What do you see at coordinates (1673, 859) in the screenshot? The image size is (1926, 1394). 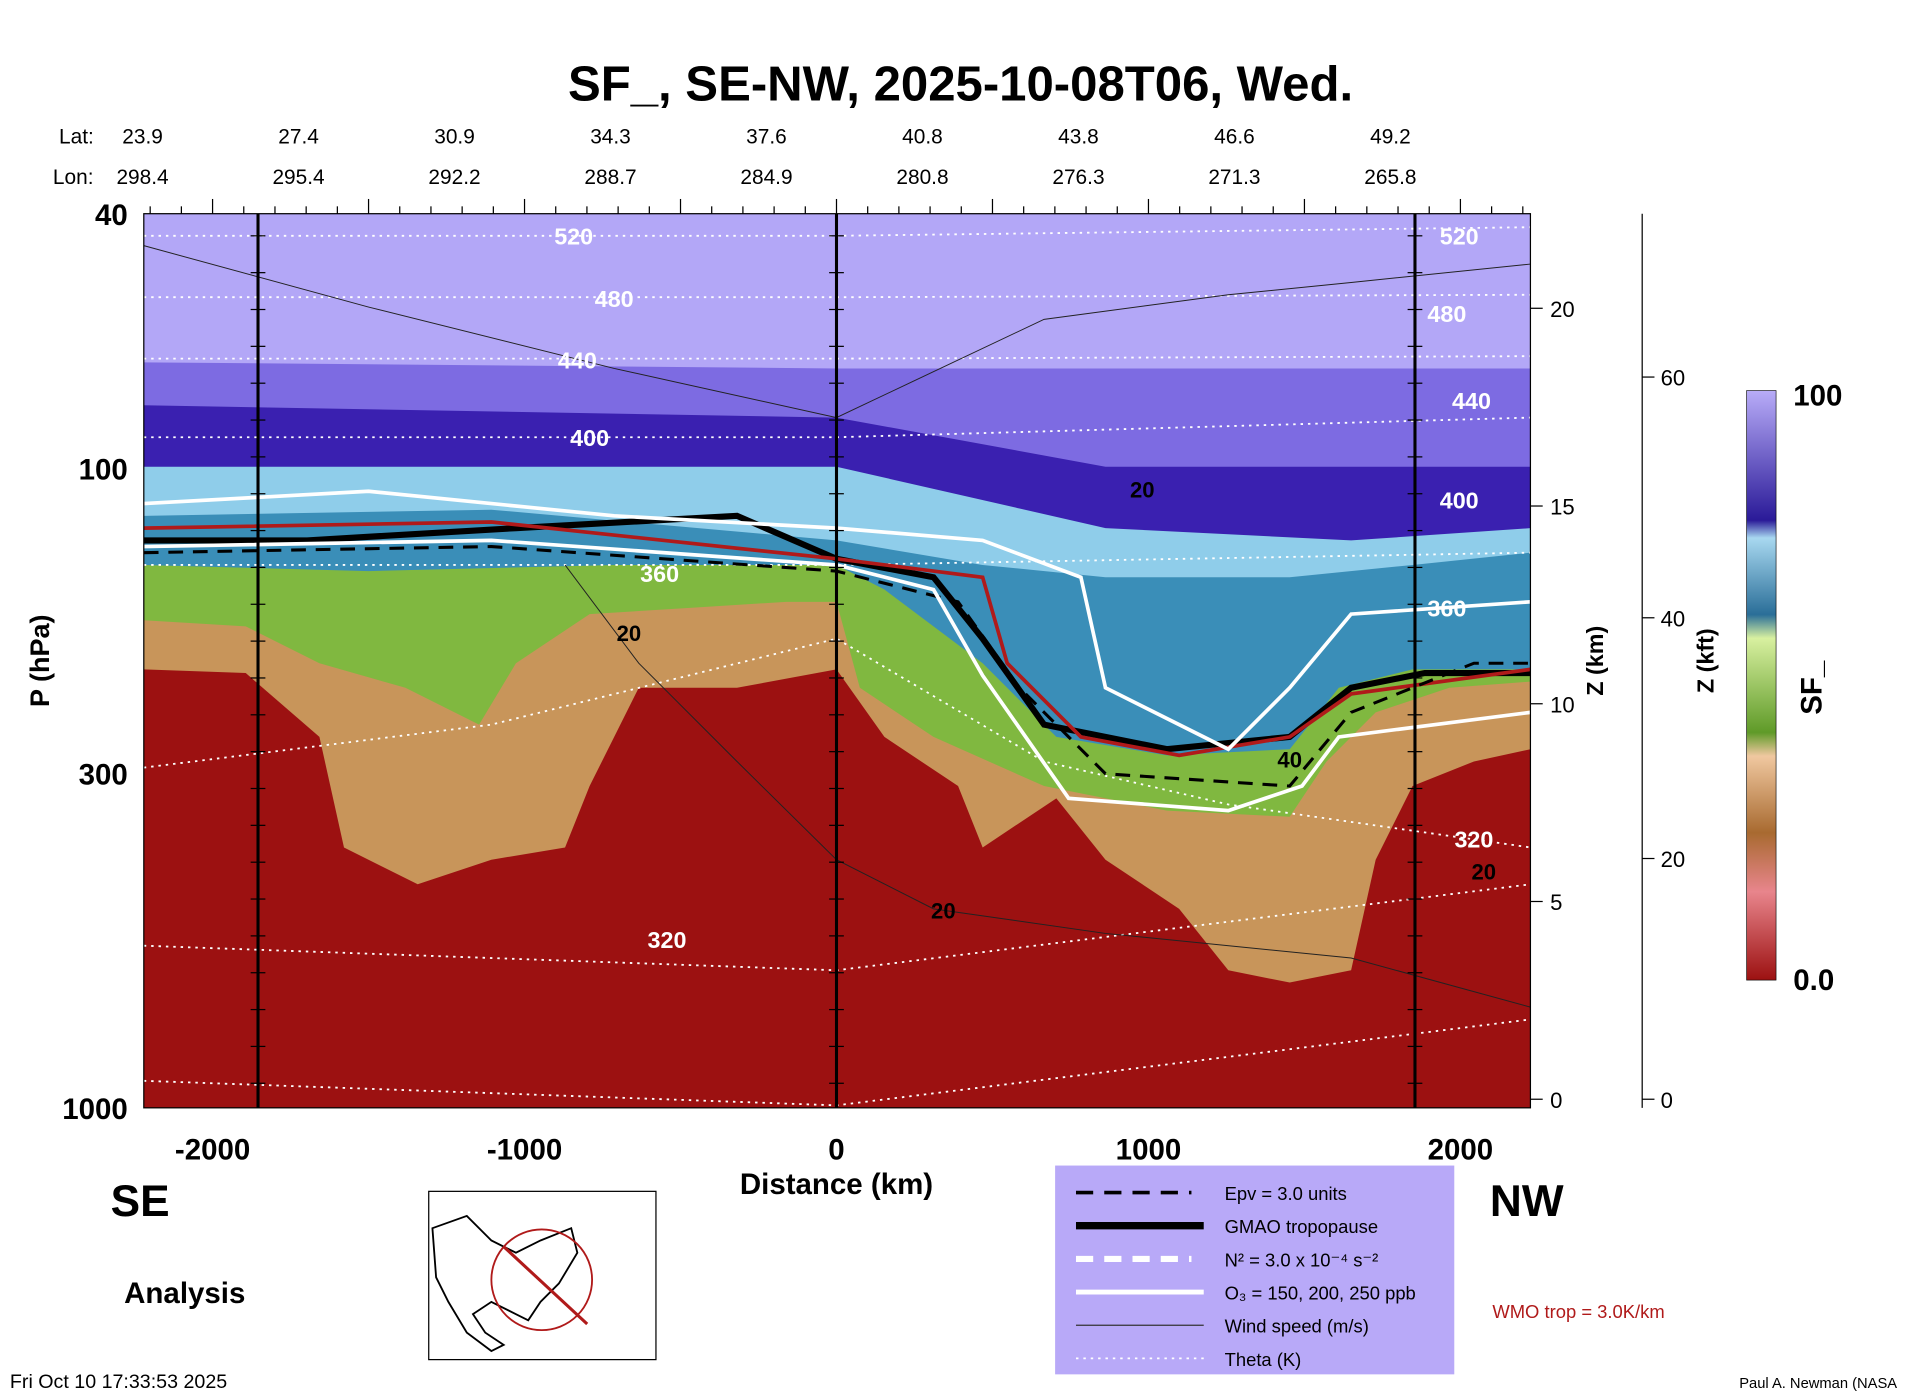 I see `zkft-tick-label: 20` at bounding box center [1673, 859].